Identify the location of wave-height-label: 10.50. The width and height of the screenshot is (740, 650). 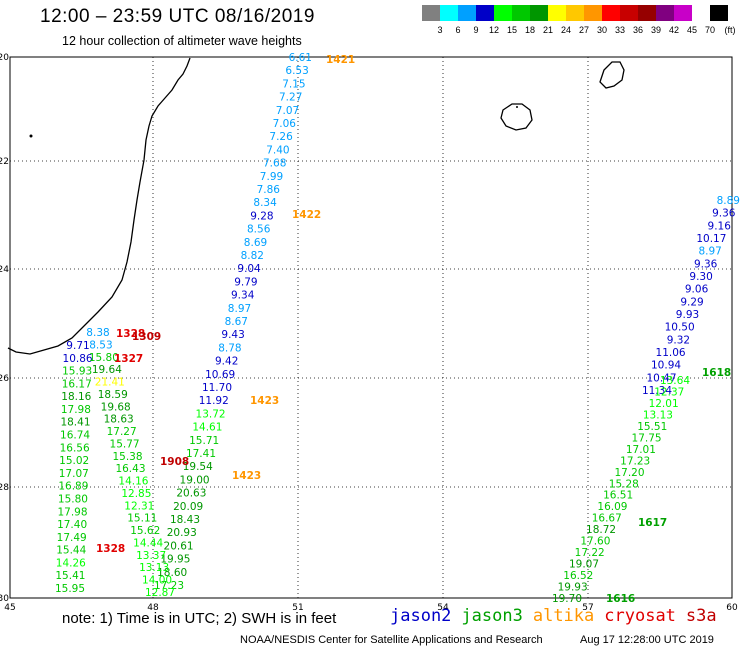
(680, 328).